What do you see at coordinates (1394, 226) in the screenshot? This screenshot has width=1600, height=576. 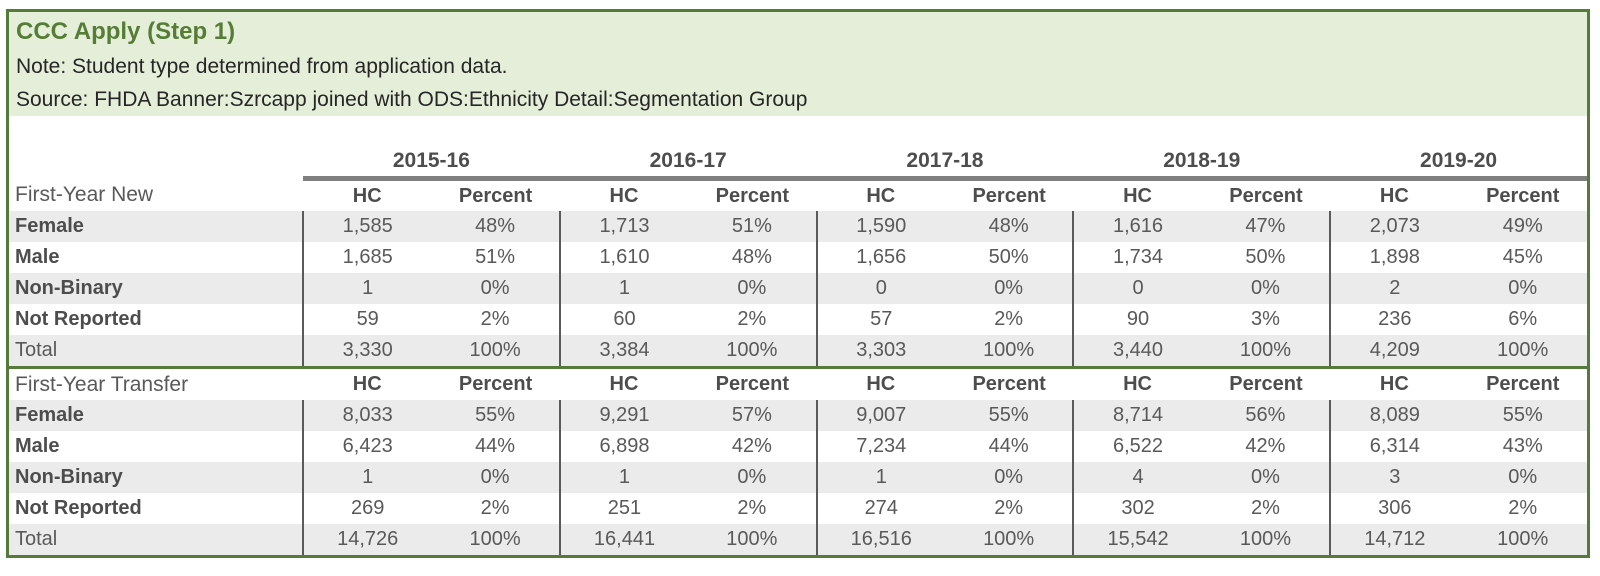 I see `hc-cell: 2,073` at bounding box center [1394, 226].